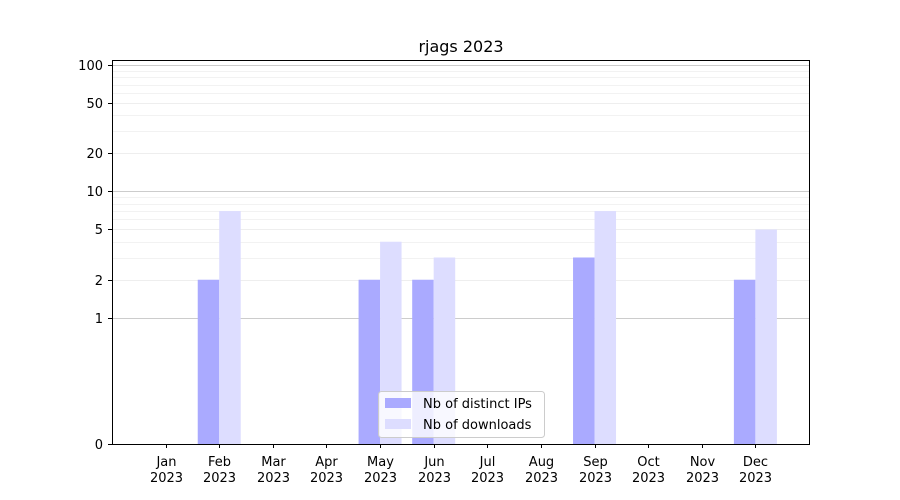 This screenshot has height=500, width=900. I want to click on y-tick-label: 50, so click(94, 104).